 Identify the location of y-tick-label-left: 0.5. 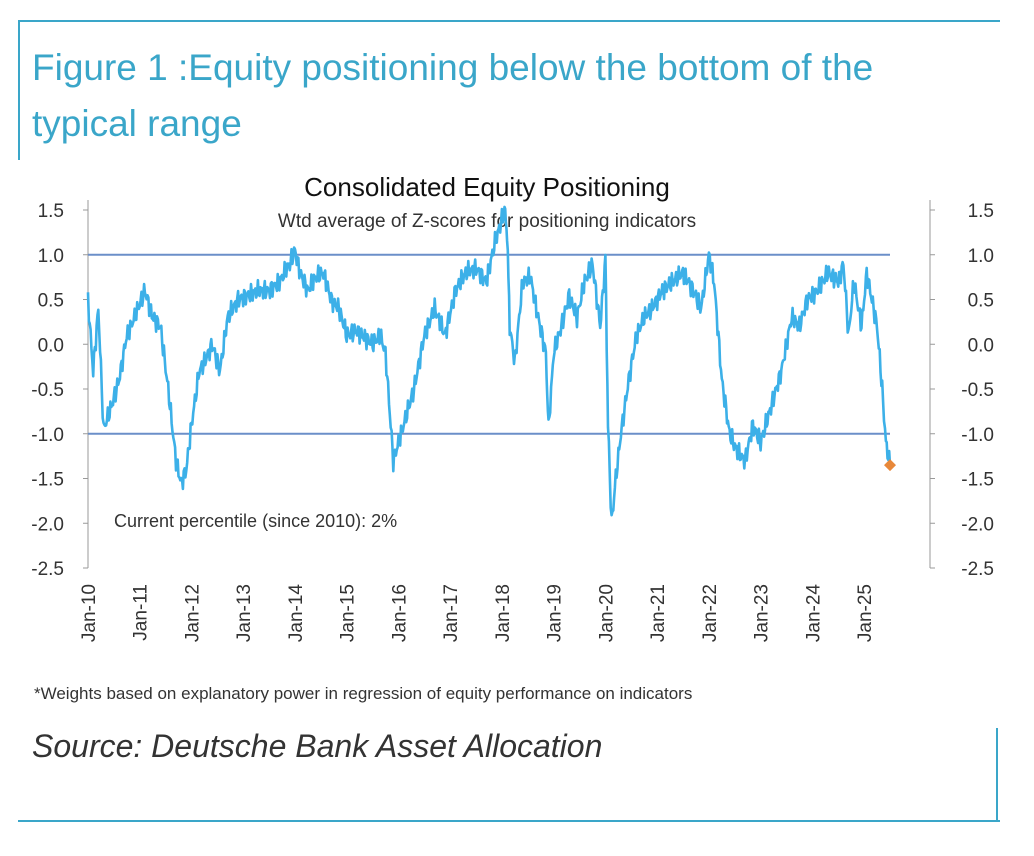
(51, 301).